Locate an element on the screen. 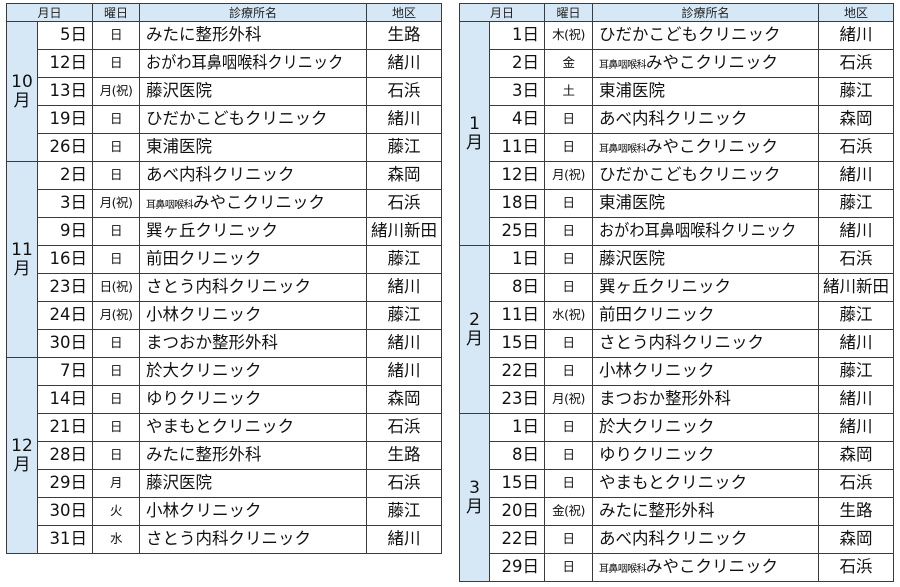 The width and height of the screenshot is (900, 587). date-cell: 4日 is located at coordinates (517, 119).